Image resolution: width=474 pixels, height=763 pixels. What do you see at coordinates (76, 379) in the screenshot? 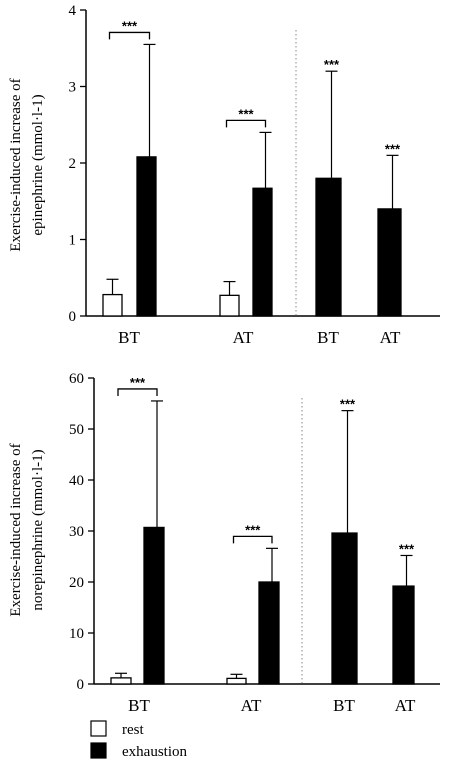
I see `y-tick-label: 60` at bounding box center [76, 379].